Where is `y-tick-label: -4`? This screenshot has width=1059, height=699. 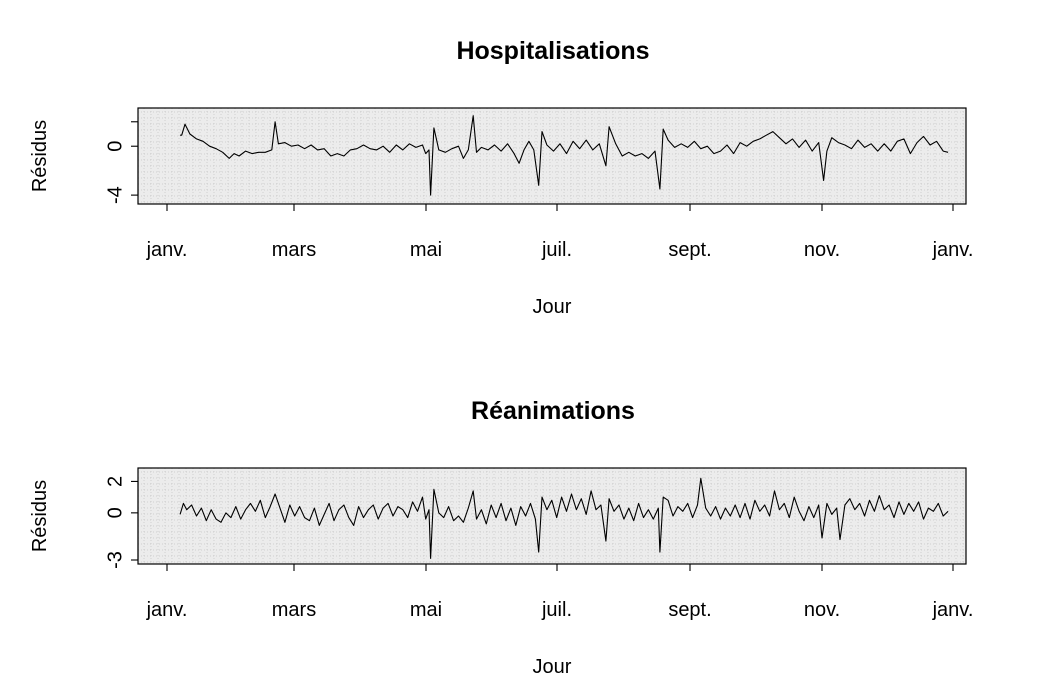 y-tick-label: -4 is located at coordinates (115, 195).